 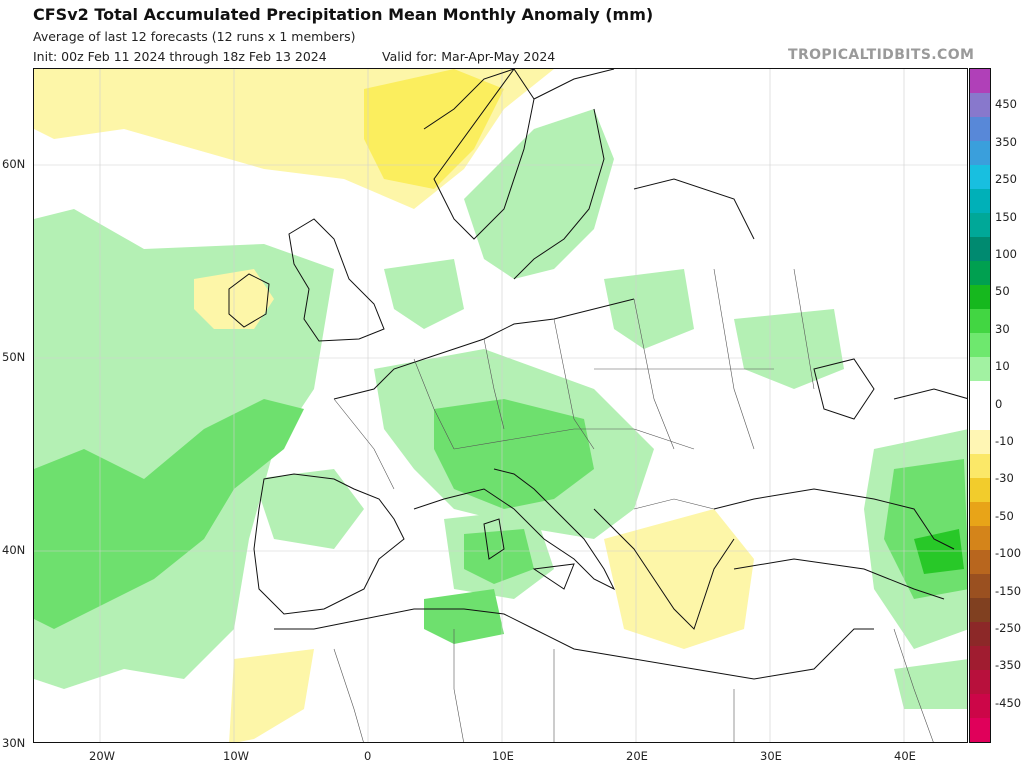 What do you see at coordinates (434, 129) in the screenshot?
I see `norway-dry-core` at bounding box center [434, 129].